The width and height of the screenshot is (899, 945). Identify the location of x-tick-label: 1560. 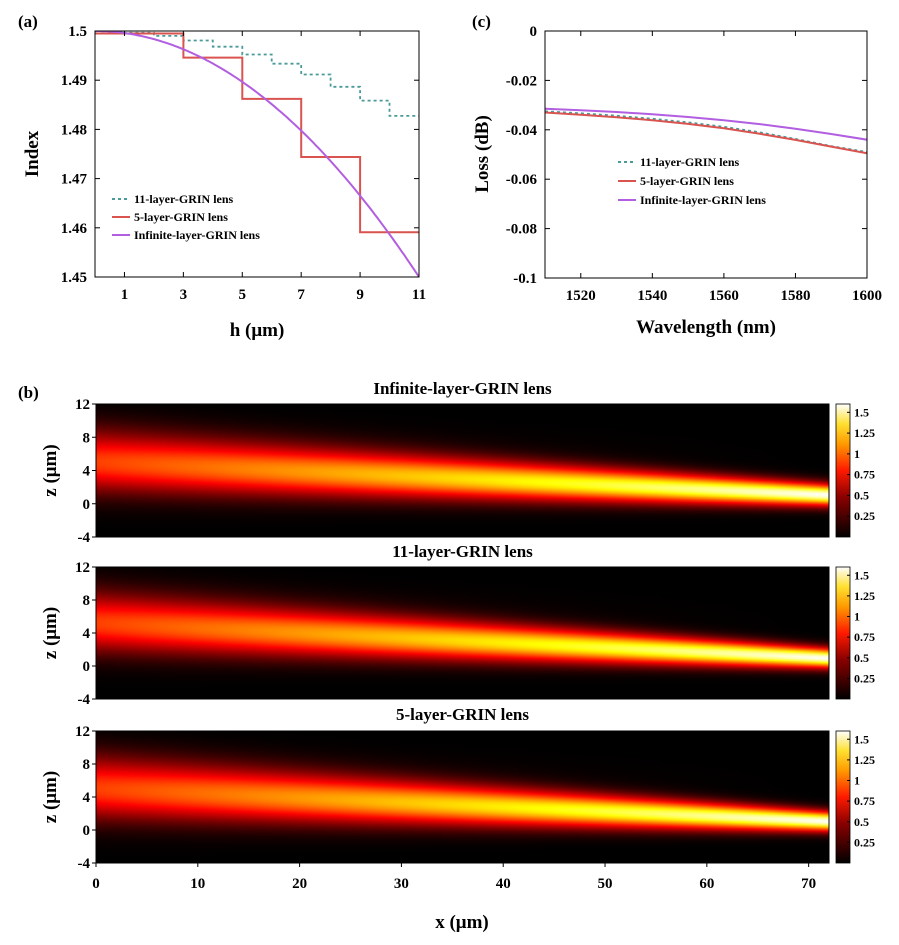
(724, 296).